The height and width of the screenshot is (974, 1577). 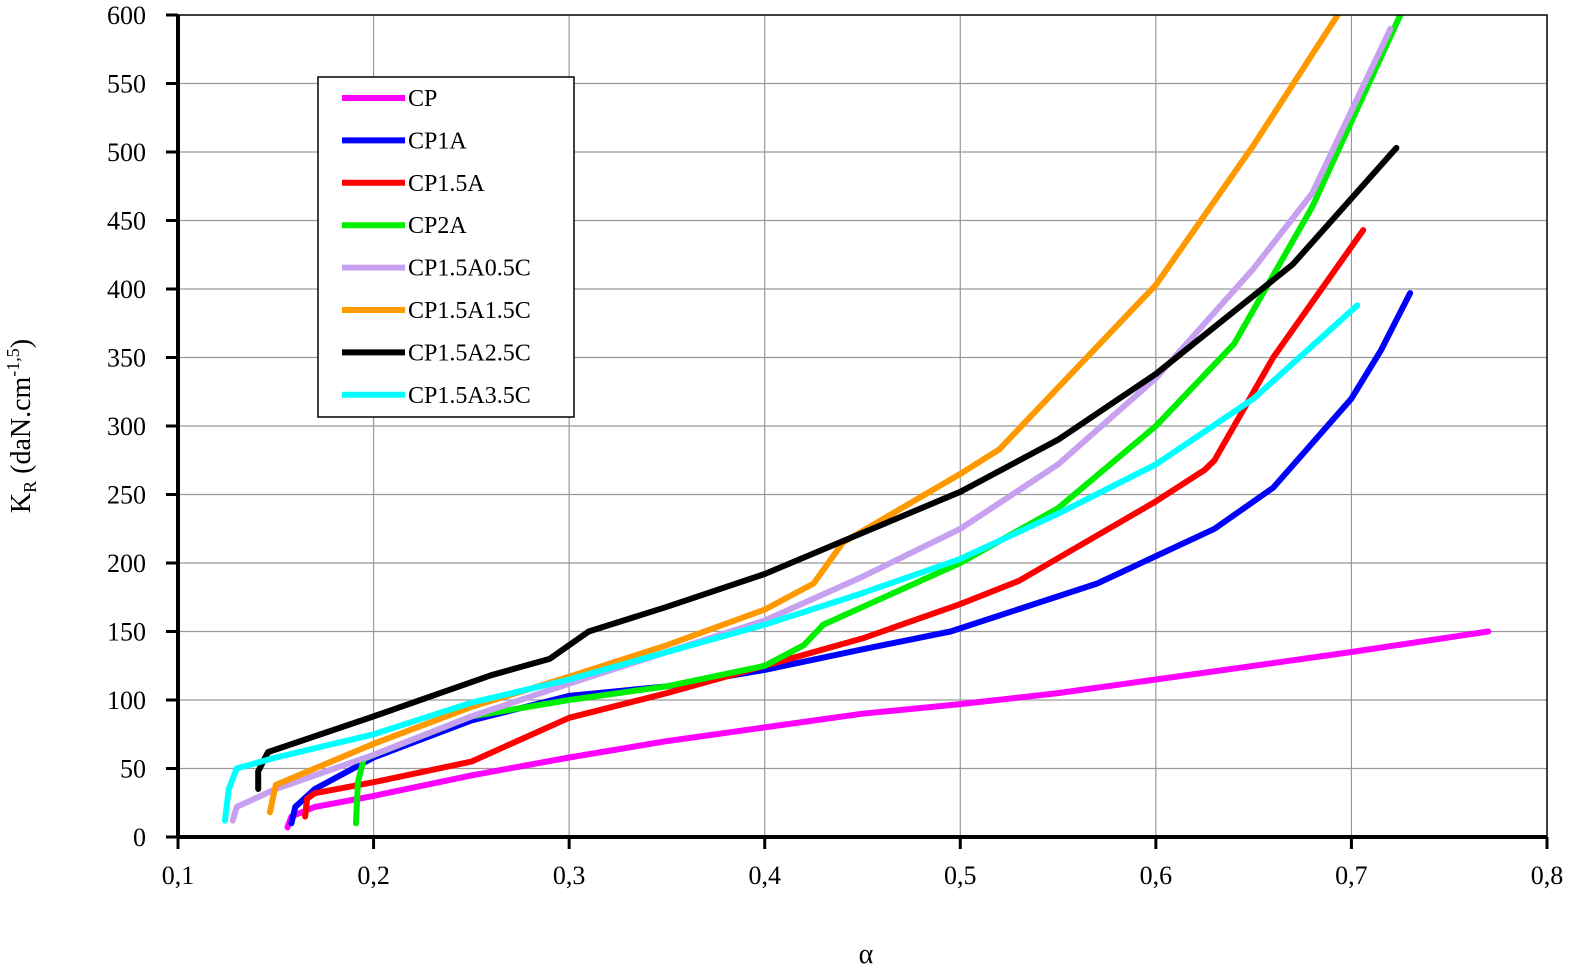 What do you see at coordinates (437, 226) in the screenshot?
I see `legend-label: CP2A` at bounding box center [437, 226].